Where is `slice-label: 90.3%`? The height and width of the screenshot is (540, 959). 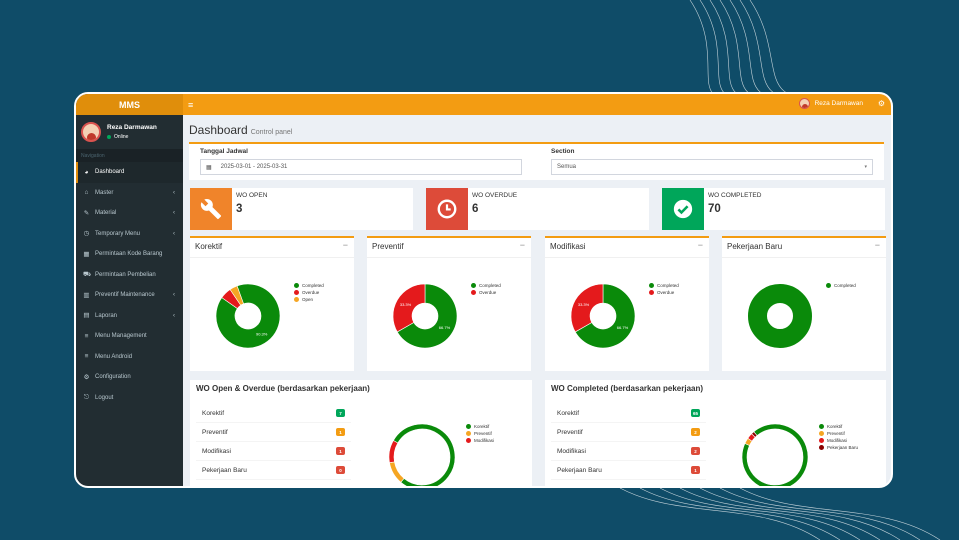 slice-label: 90.3% is located at coordinates (262, 333).